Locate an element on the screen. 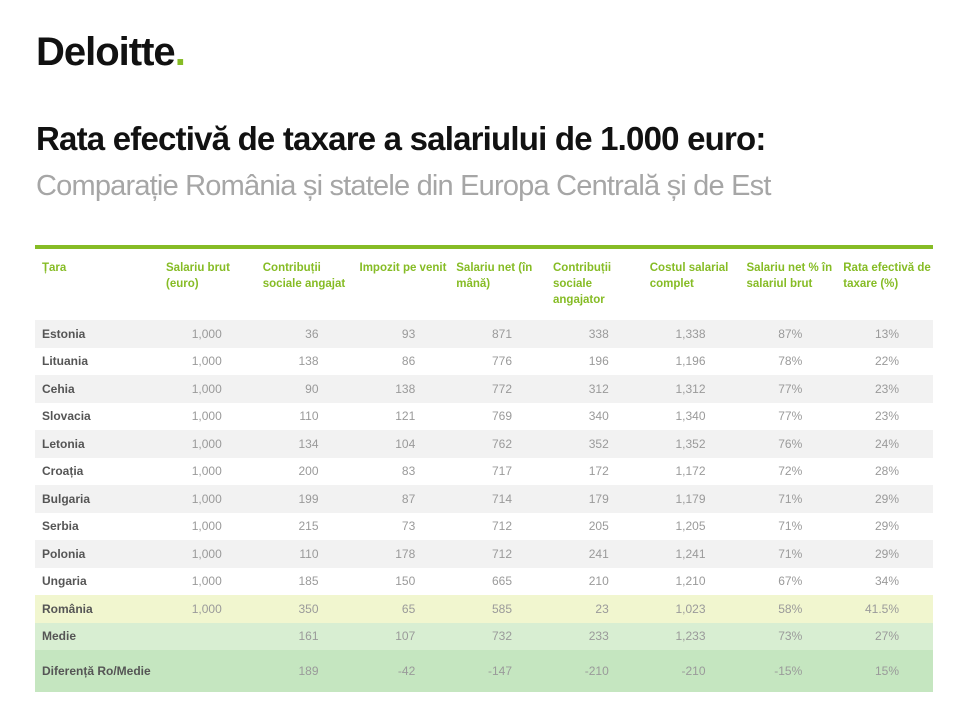 This screenshot has width=970, height=727. value-cell: 1,210 is located at coordinates (690, 581).